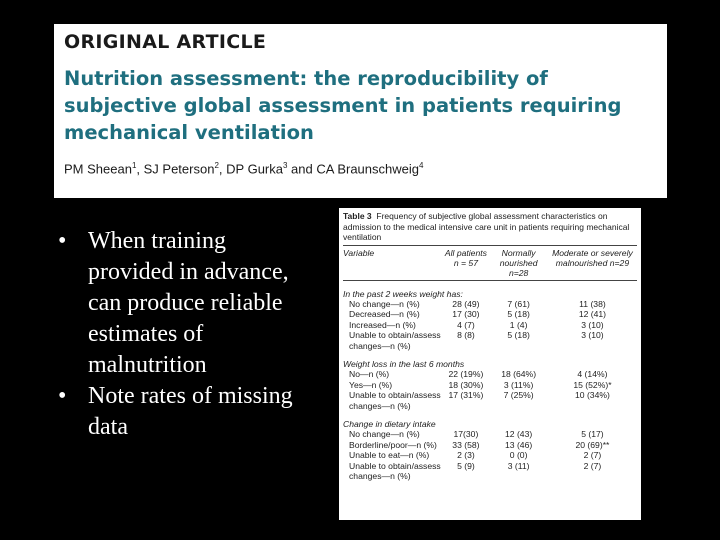 This screenshot has height=540, width=720. What do you see at coordinates (490, 314) in the screenshot?
I see `table-row: Decreased—n (%) 17 (30) 5 (18) 12 (41)` at bounding box center [490, 314].